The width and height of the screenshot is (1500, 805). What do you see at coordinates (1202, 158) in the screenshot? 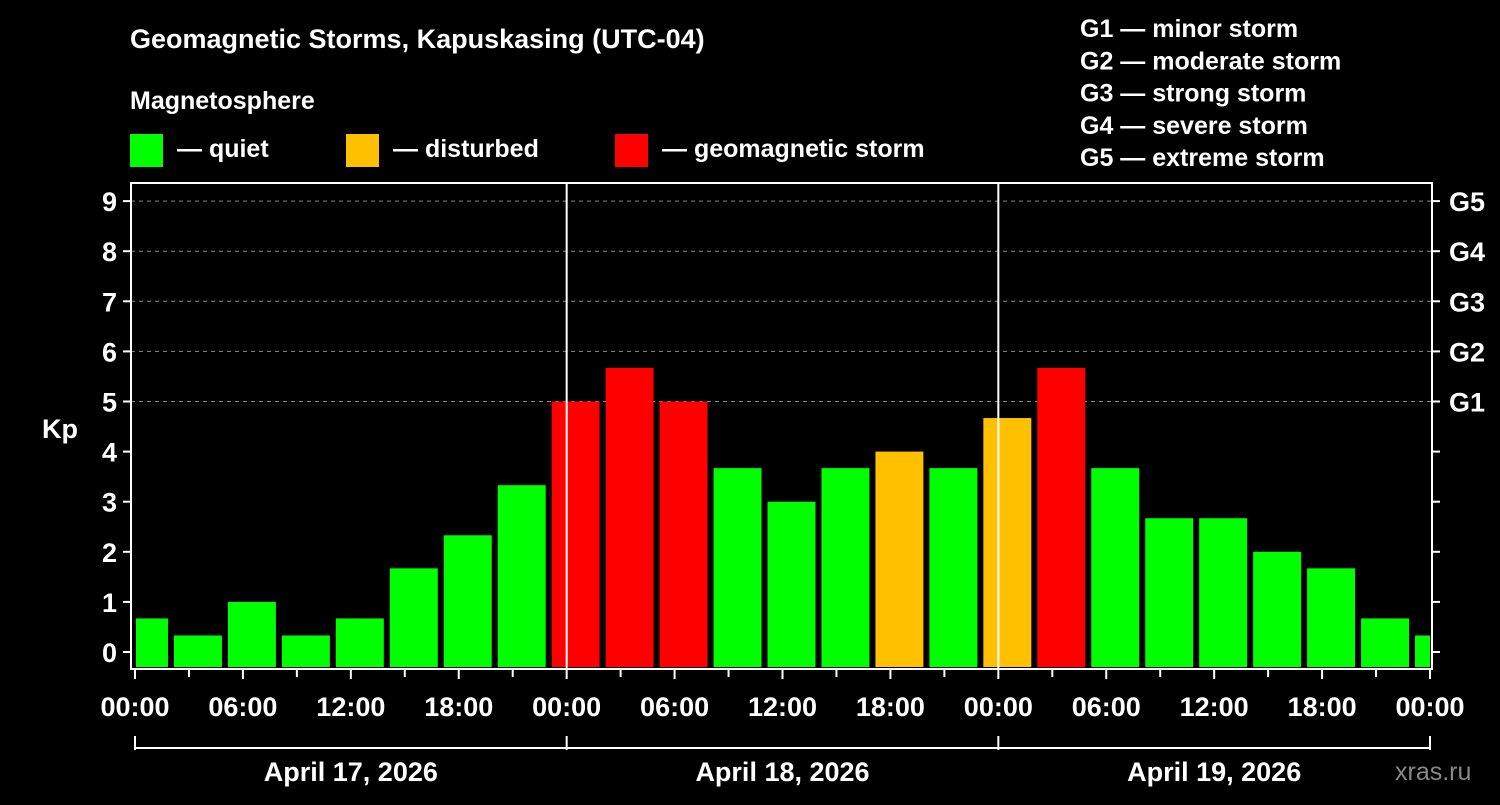
I see `storm-scale-item: G5 — extreme storm` at bounding box center [1202, 158].